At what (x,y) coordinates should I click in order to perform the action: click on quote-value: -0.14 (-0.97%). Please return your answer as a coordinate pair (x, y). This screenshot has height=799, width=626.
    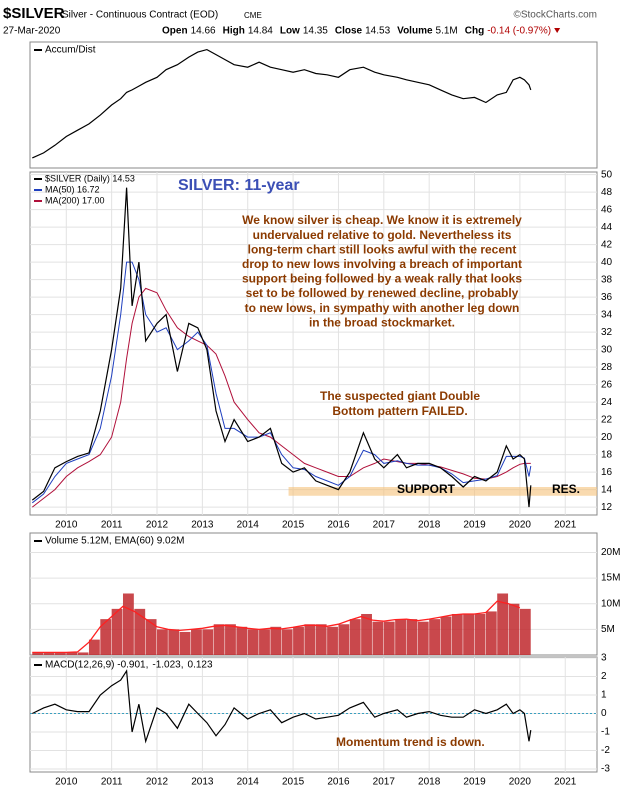
    Looking at the image, I should click on (519, 31).